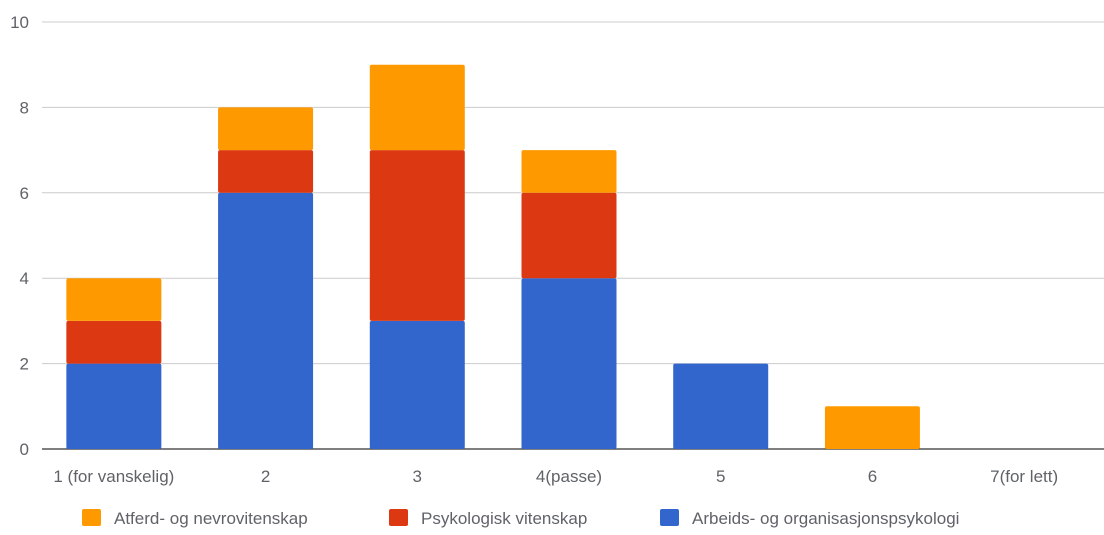 Image resolution: width=1104 pixels, height=535 pixels. I want to click on x-tick-label-1: 1 (for vanskelig), so click(113, 476).